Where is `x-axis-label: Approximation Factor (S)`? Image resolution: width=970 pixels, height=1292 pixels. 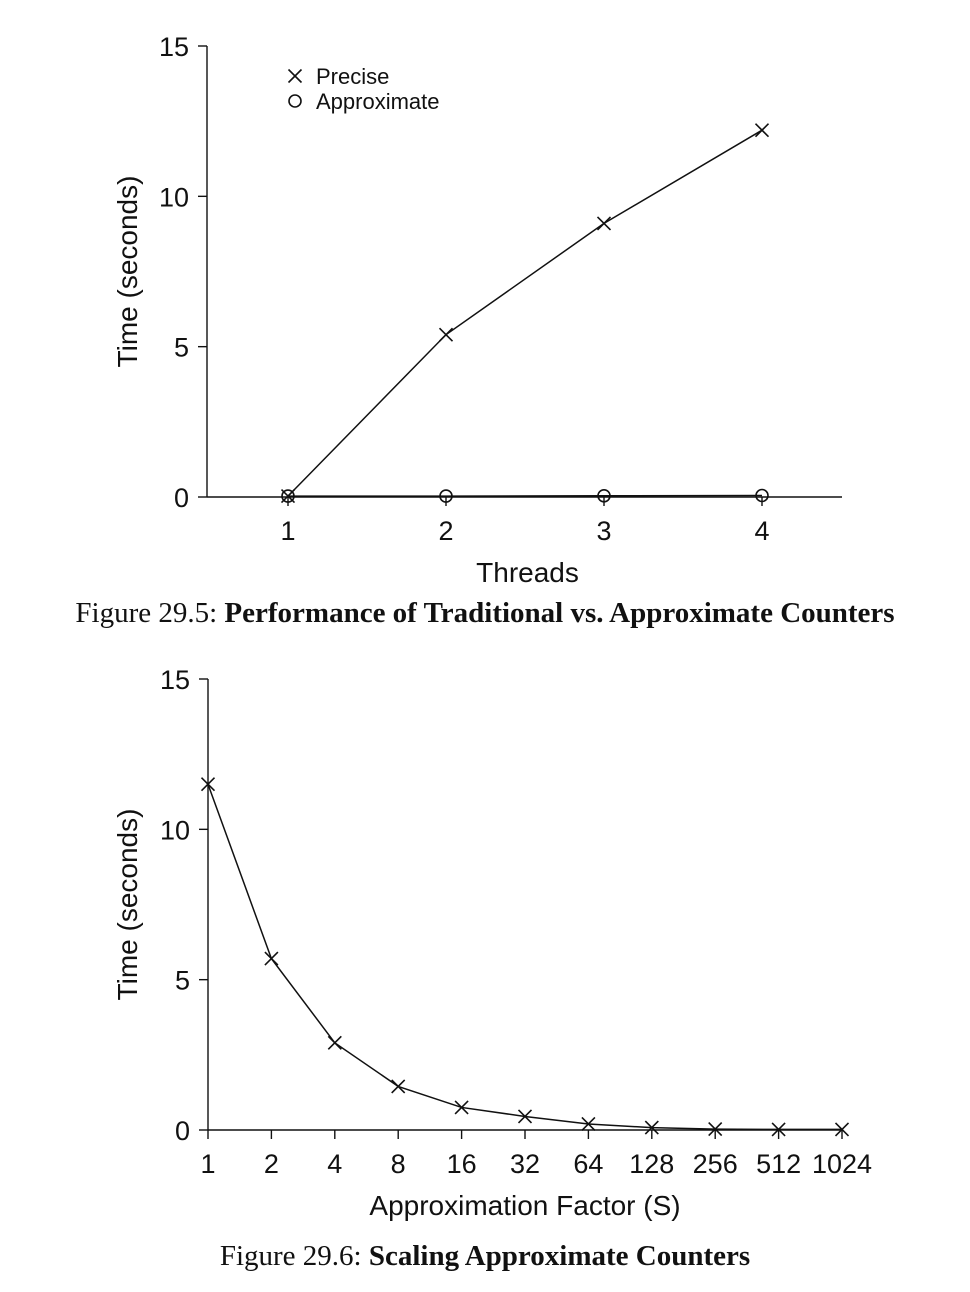 x-axis-label: Approximation Factor (S) is located at coordinates (524, 1205).